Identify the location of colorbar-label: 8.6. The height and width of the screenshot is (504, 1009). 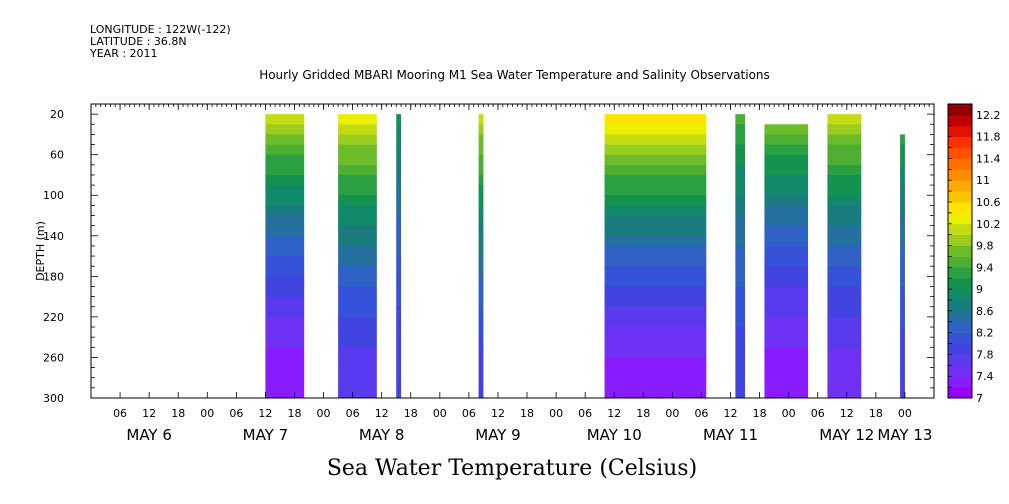
(985, 311).